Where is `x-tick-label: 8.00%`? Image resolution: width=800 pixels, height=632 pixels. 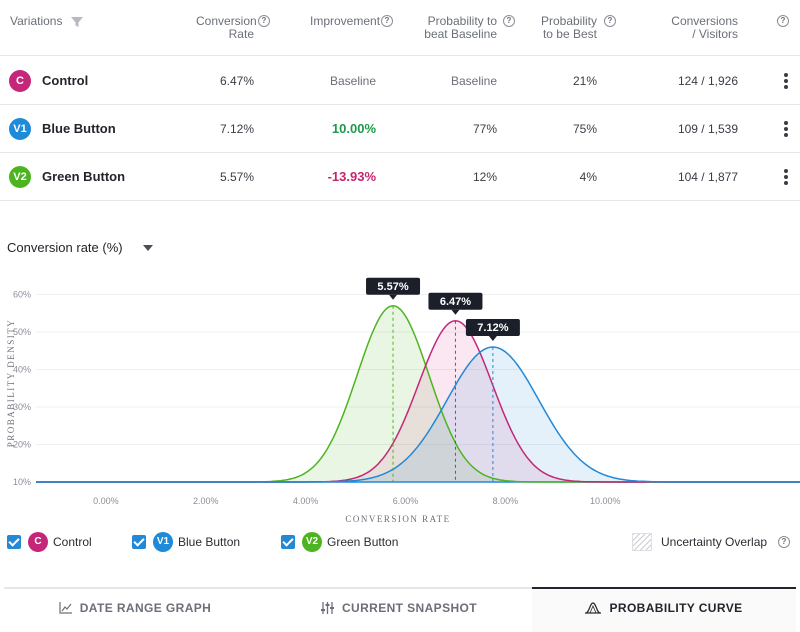
x-tick-label: 8.00% is located at coordinates (506, 501).